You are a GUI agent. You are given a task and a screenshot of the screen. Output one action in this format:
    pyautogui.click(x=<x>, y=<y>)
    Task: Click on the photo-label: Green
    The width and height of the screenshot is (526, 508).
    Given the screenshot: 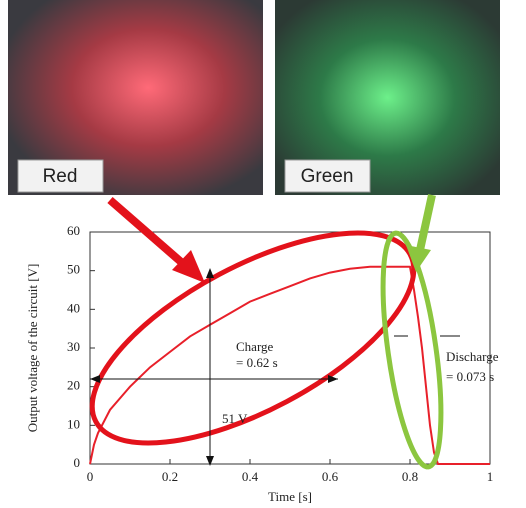 What is the action you would take?
    pyautogui.click(x=327, y=176)
    